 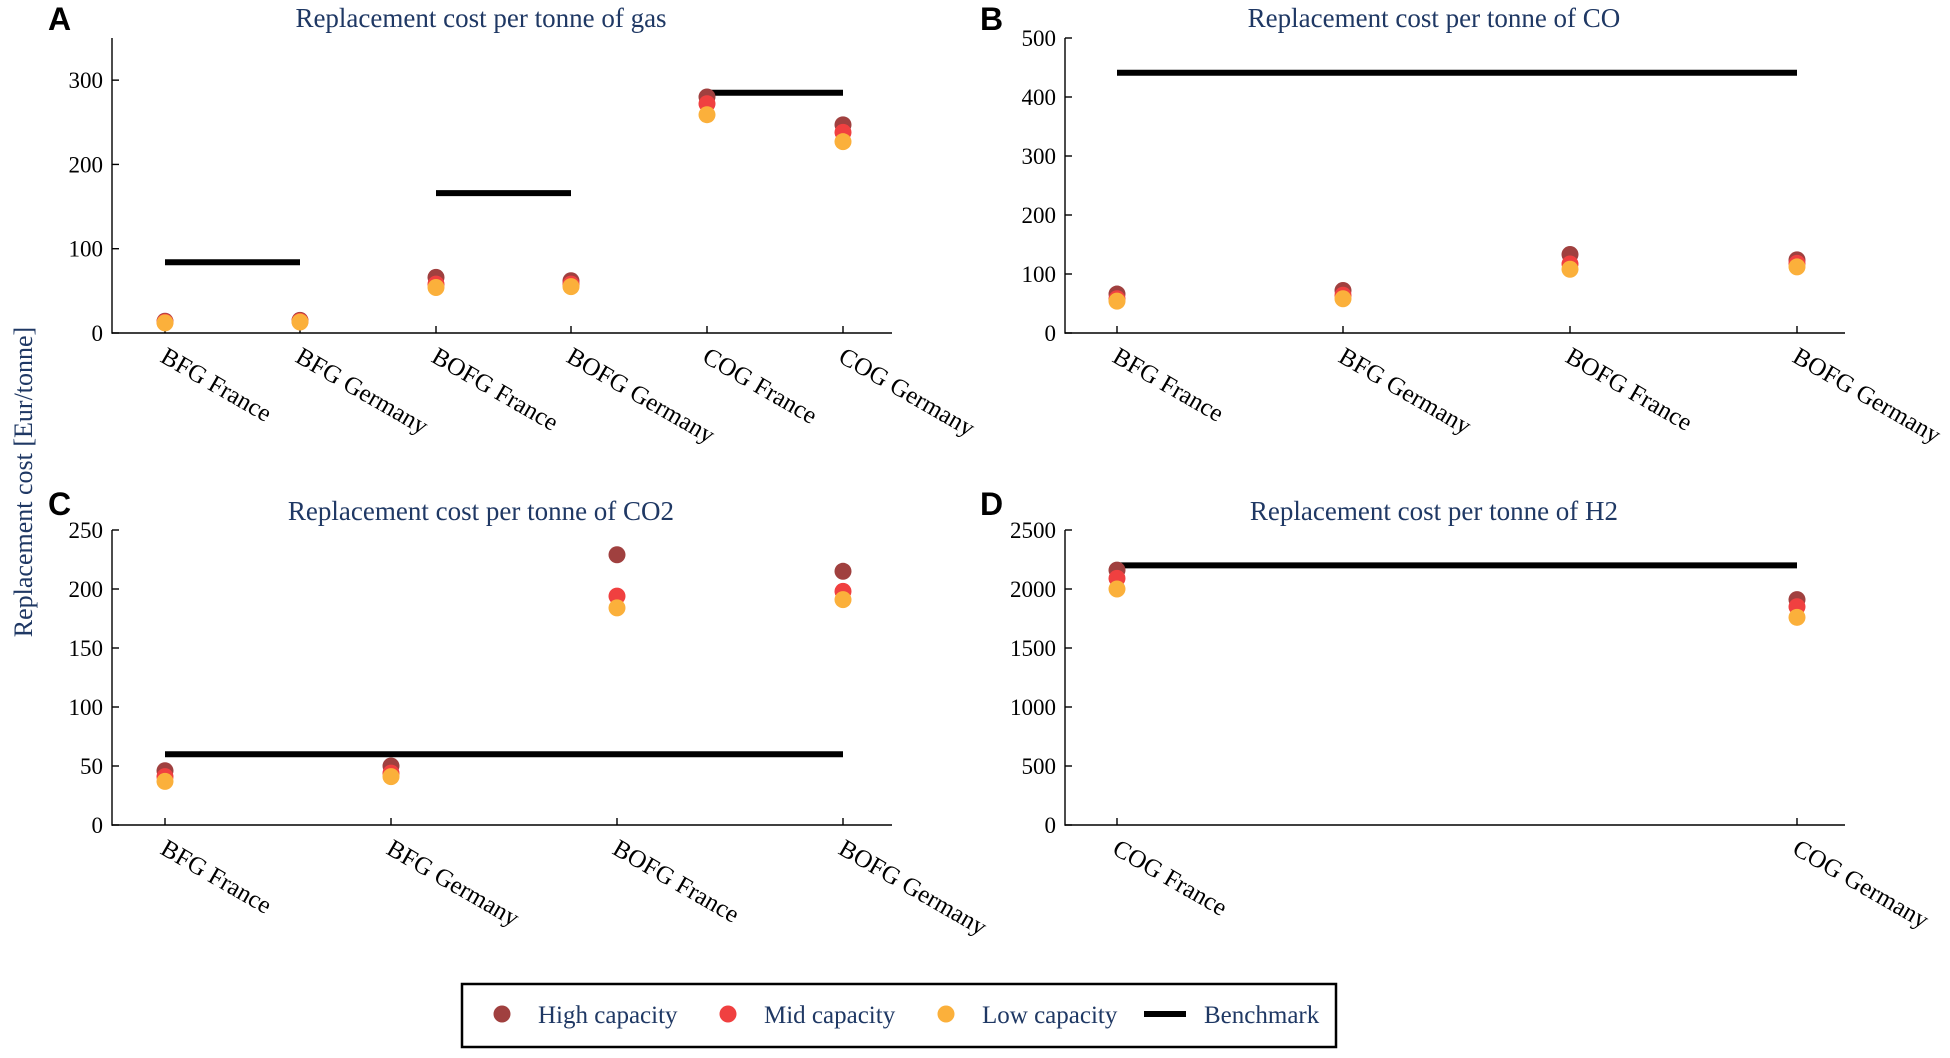 What do you see at coordinates (608, 1015) in the screenshot?
I see `legend-label-high-capacity: High capacity` at bounding box center [608, 1015].